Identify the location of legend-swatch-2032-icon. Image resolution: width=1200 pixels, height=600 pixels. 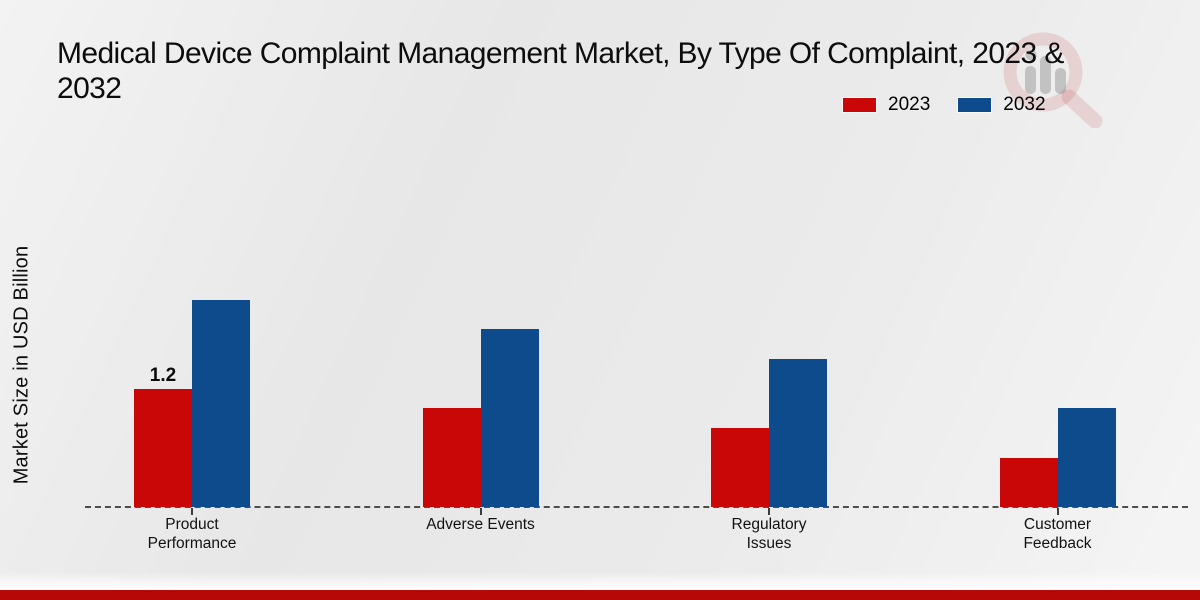
(975, 105).